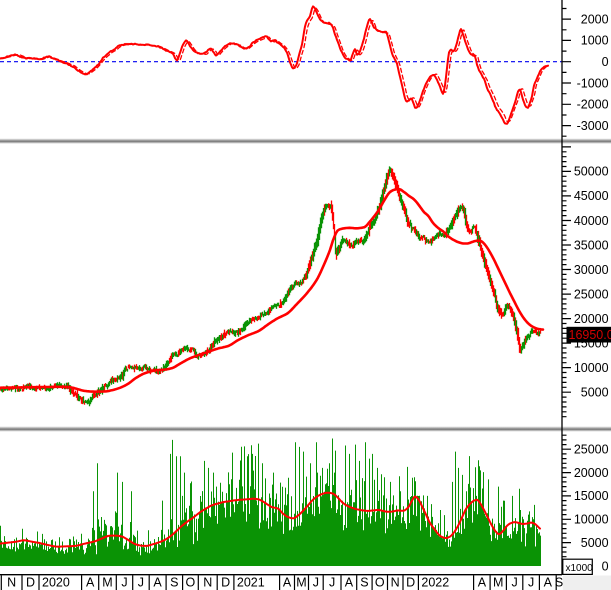 The height and width of the screenshot is (590, 611). I want to click on svg-text: -2000, so click(593, 105).